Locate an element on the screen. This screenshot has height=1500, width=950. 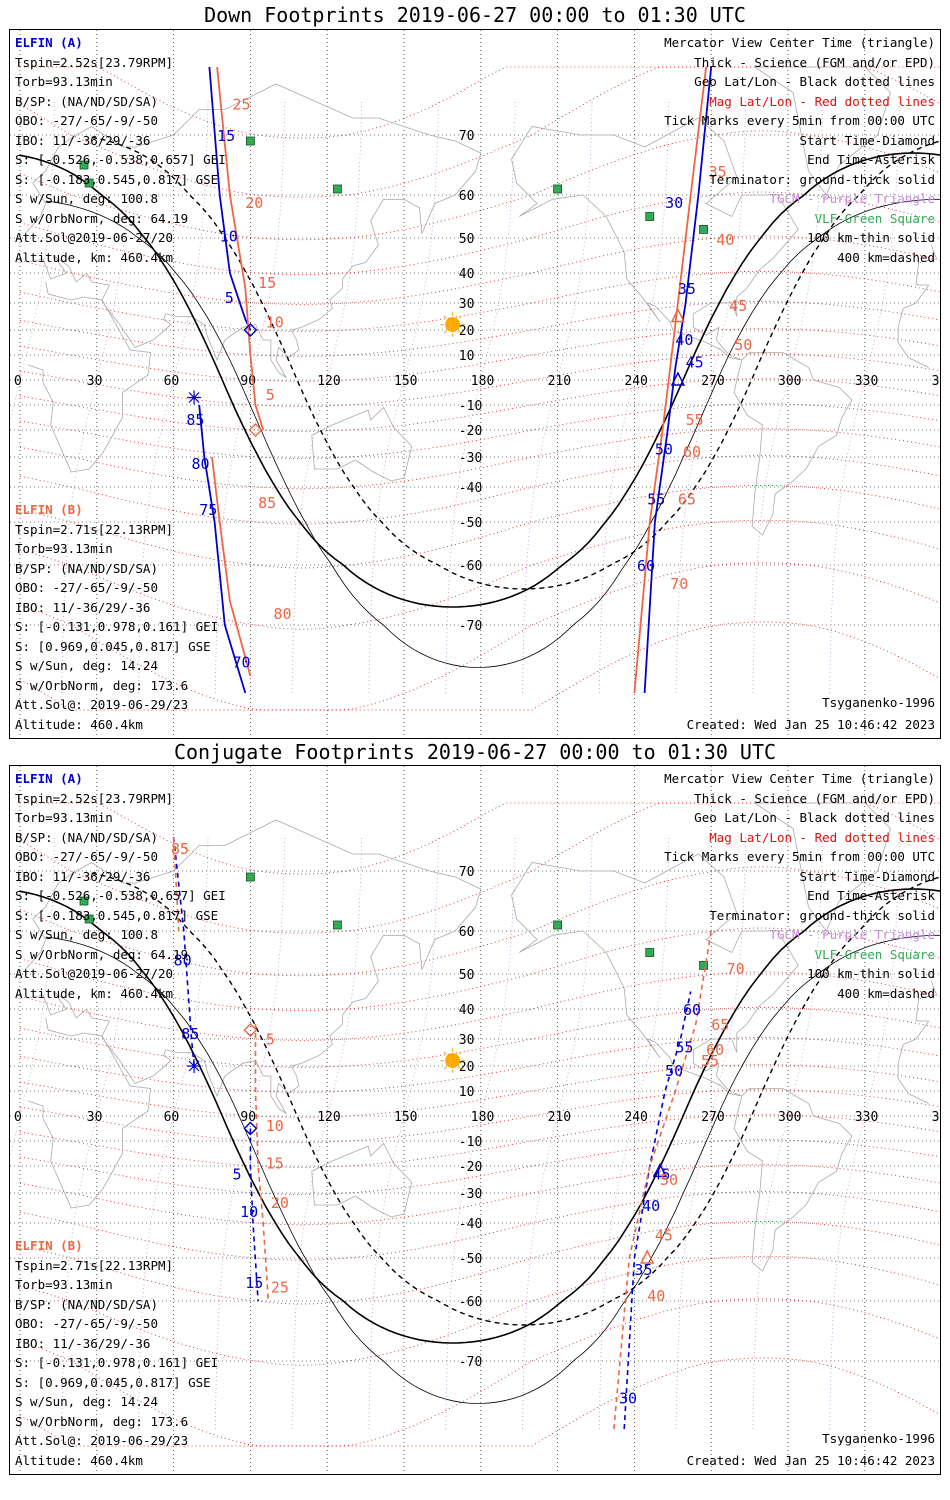
lat-tick-label: 70 is located at coordinates (467, 136).